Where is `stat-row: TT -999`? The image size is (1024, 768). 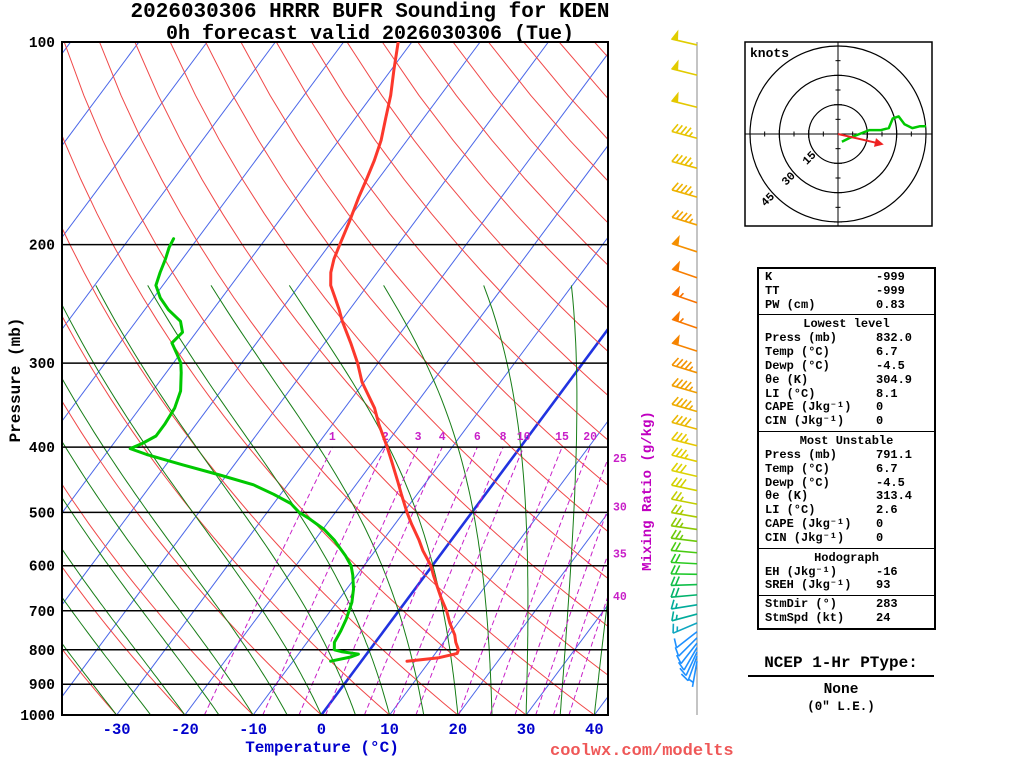 stat-row: TT -999 is located at coordinates (846, 291).